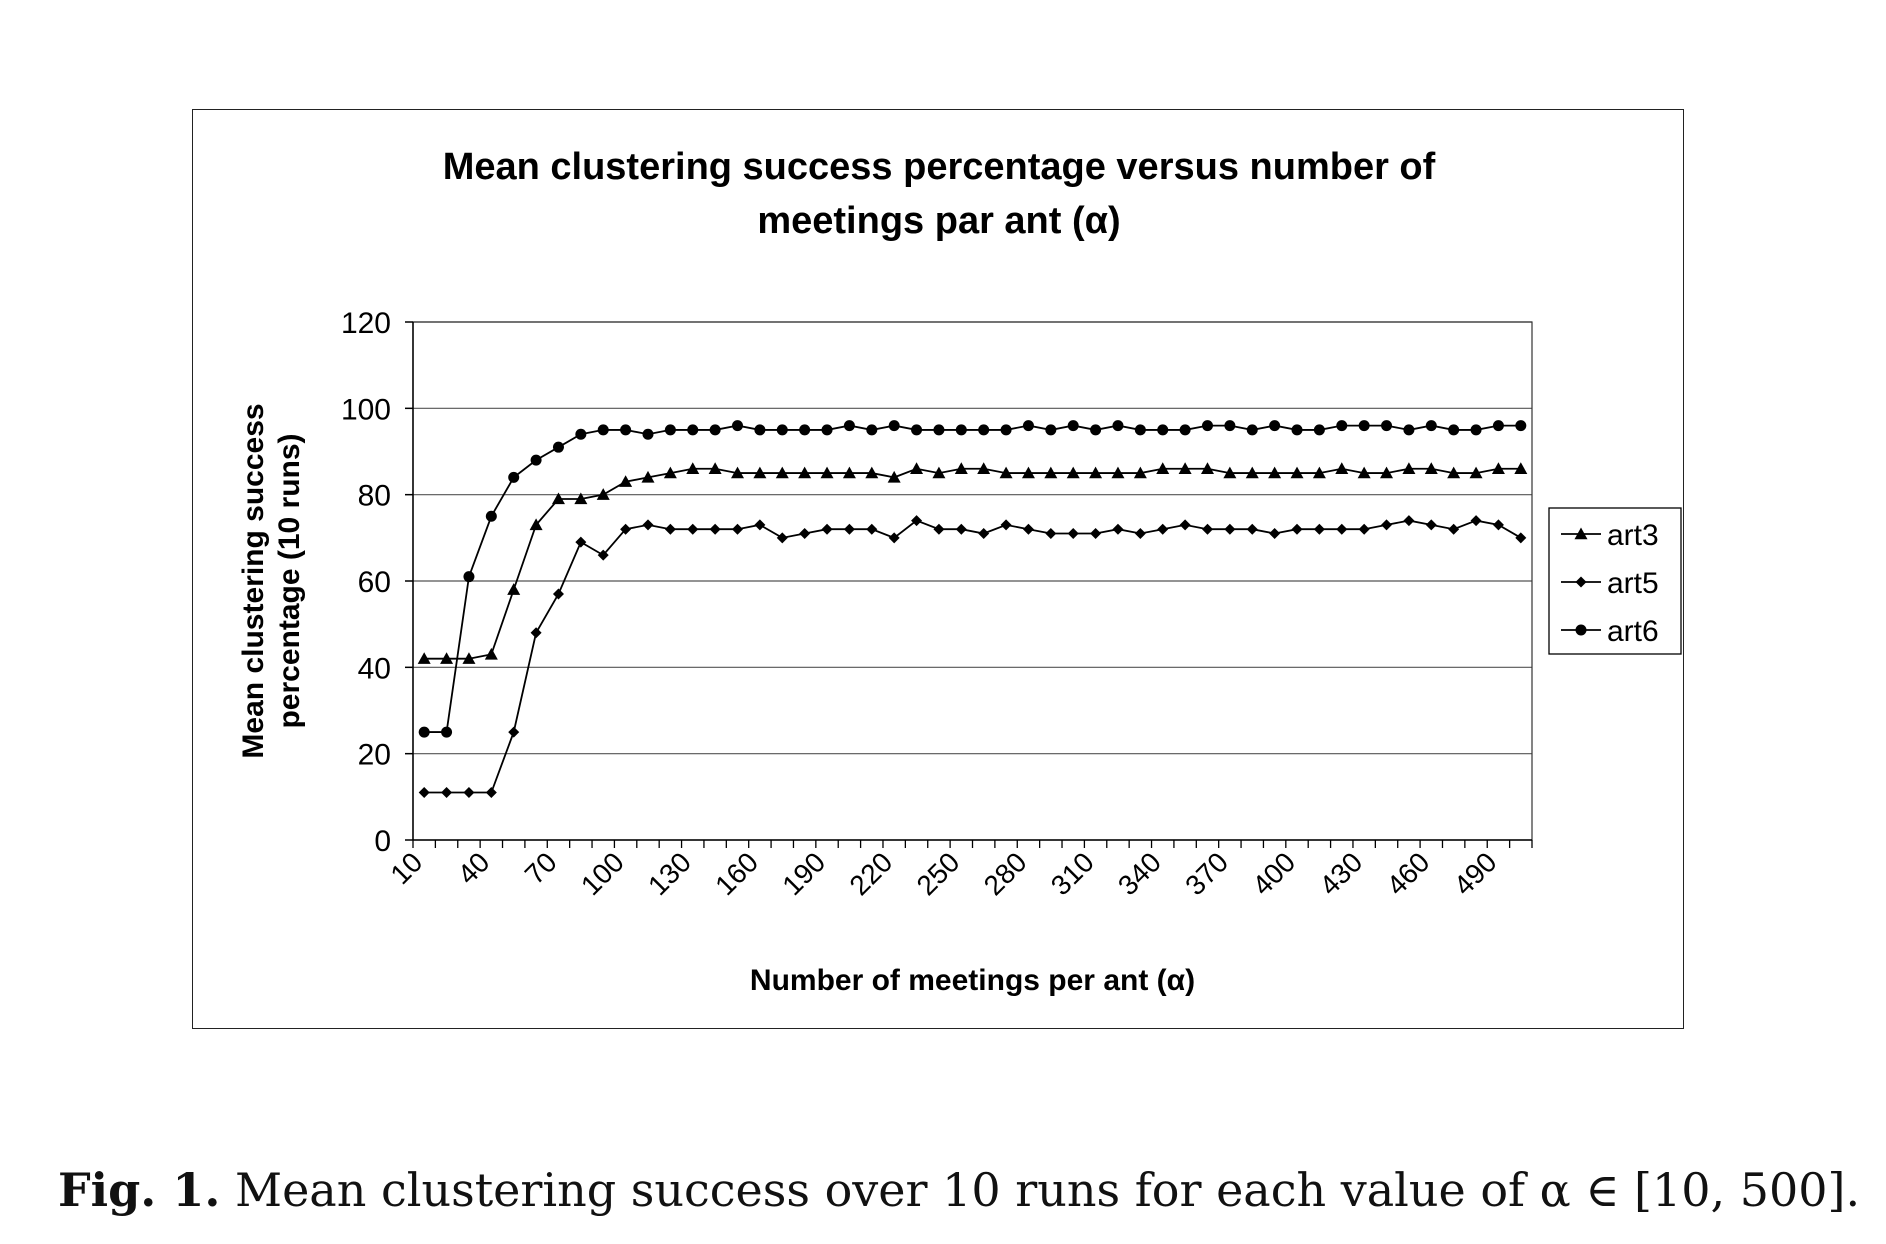 This screenshot has height=1244, width=1886. I want to click on y-tick-label: 20, so click(374, 755).